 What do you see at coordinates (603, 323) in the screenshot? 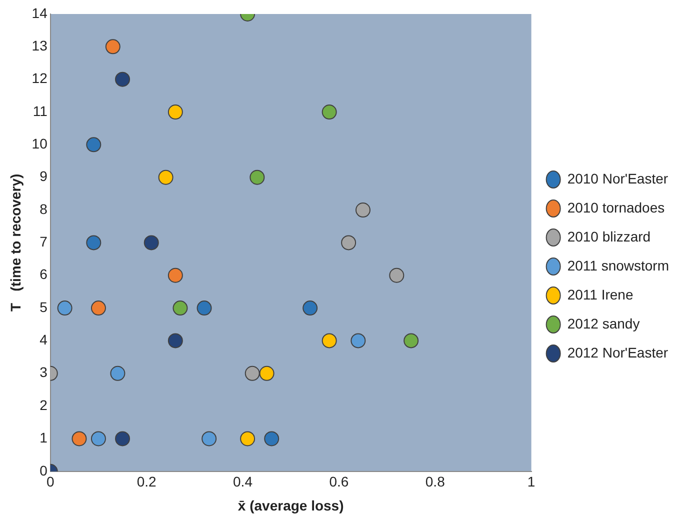
I see `legend-label: 2012 sandy` at bounding box center [603, 323].